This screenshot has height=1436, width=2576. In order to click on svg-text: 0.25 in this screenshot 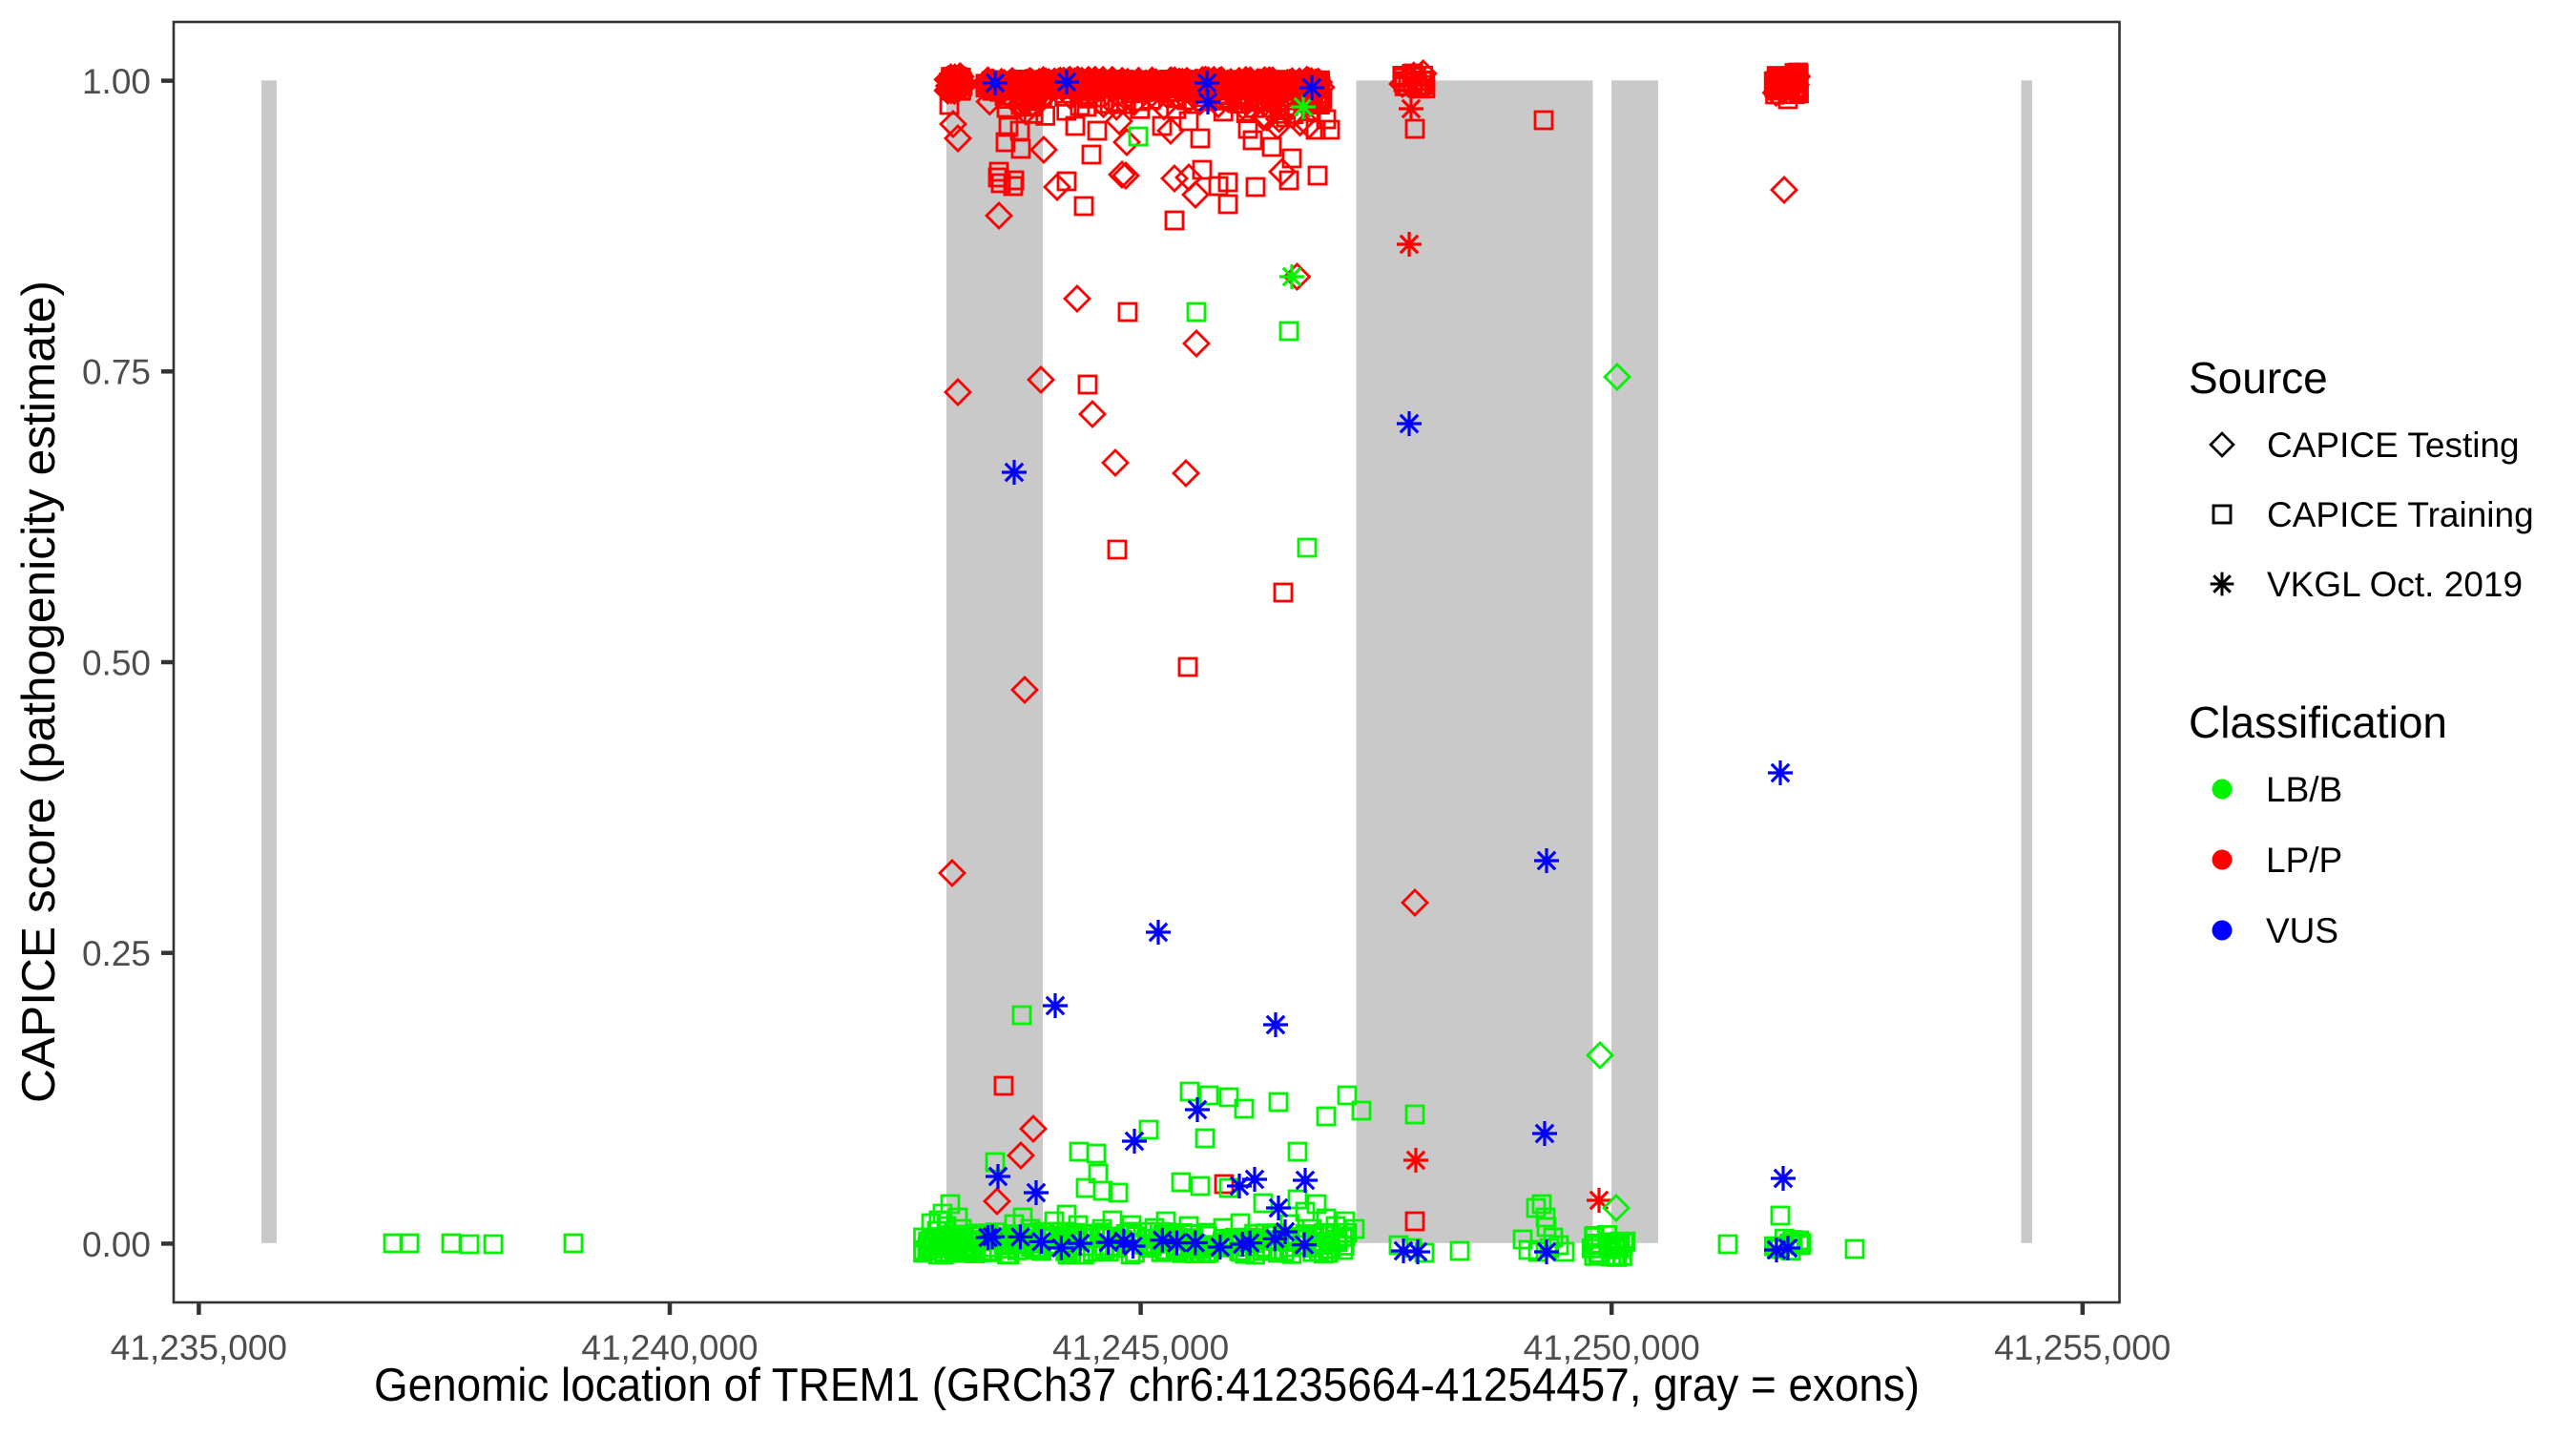, I will do `click(116, 953)`.